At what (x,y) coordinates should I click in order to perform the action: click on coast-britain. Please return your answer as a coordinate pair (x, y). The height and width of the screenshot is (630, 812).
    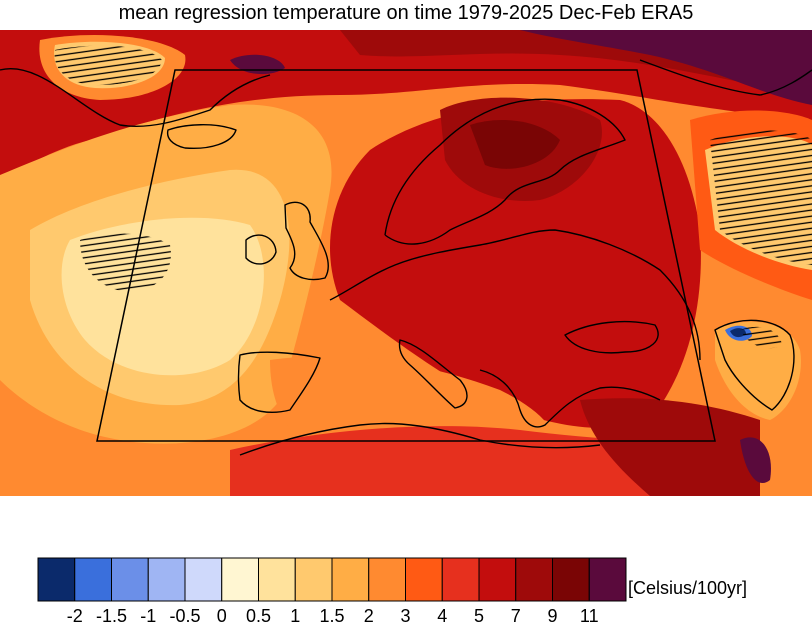
    Looking at the image, I should click on (306, 241).